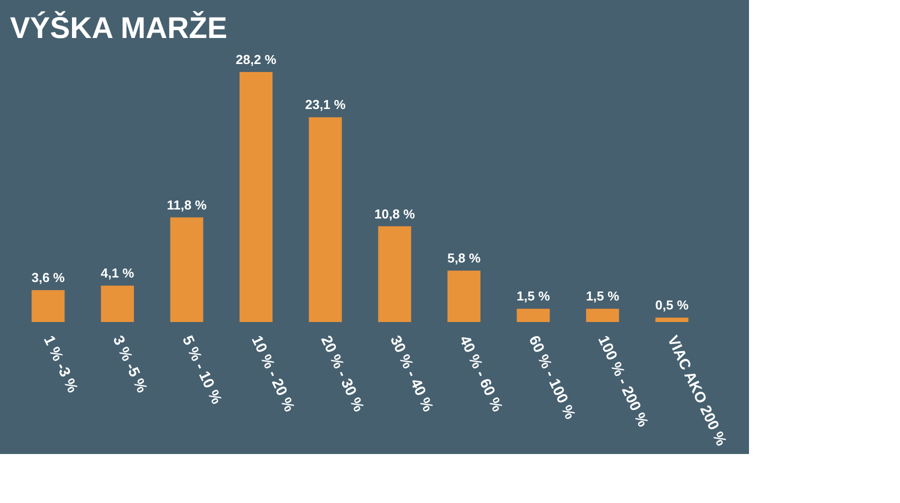 The image size is (900, 503). I want to click on x-tick-label: 1 % -3 %, so click(61, 364).